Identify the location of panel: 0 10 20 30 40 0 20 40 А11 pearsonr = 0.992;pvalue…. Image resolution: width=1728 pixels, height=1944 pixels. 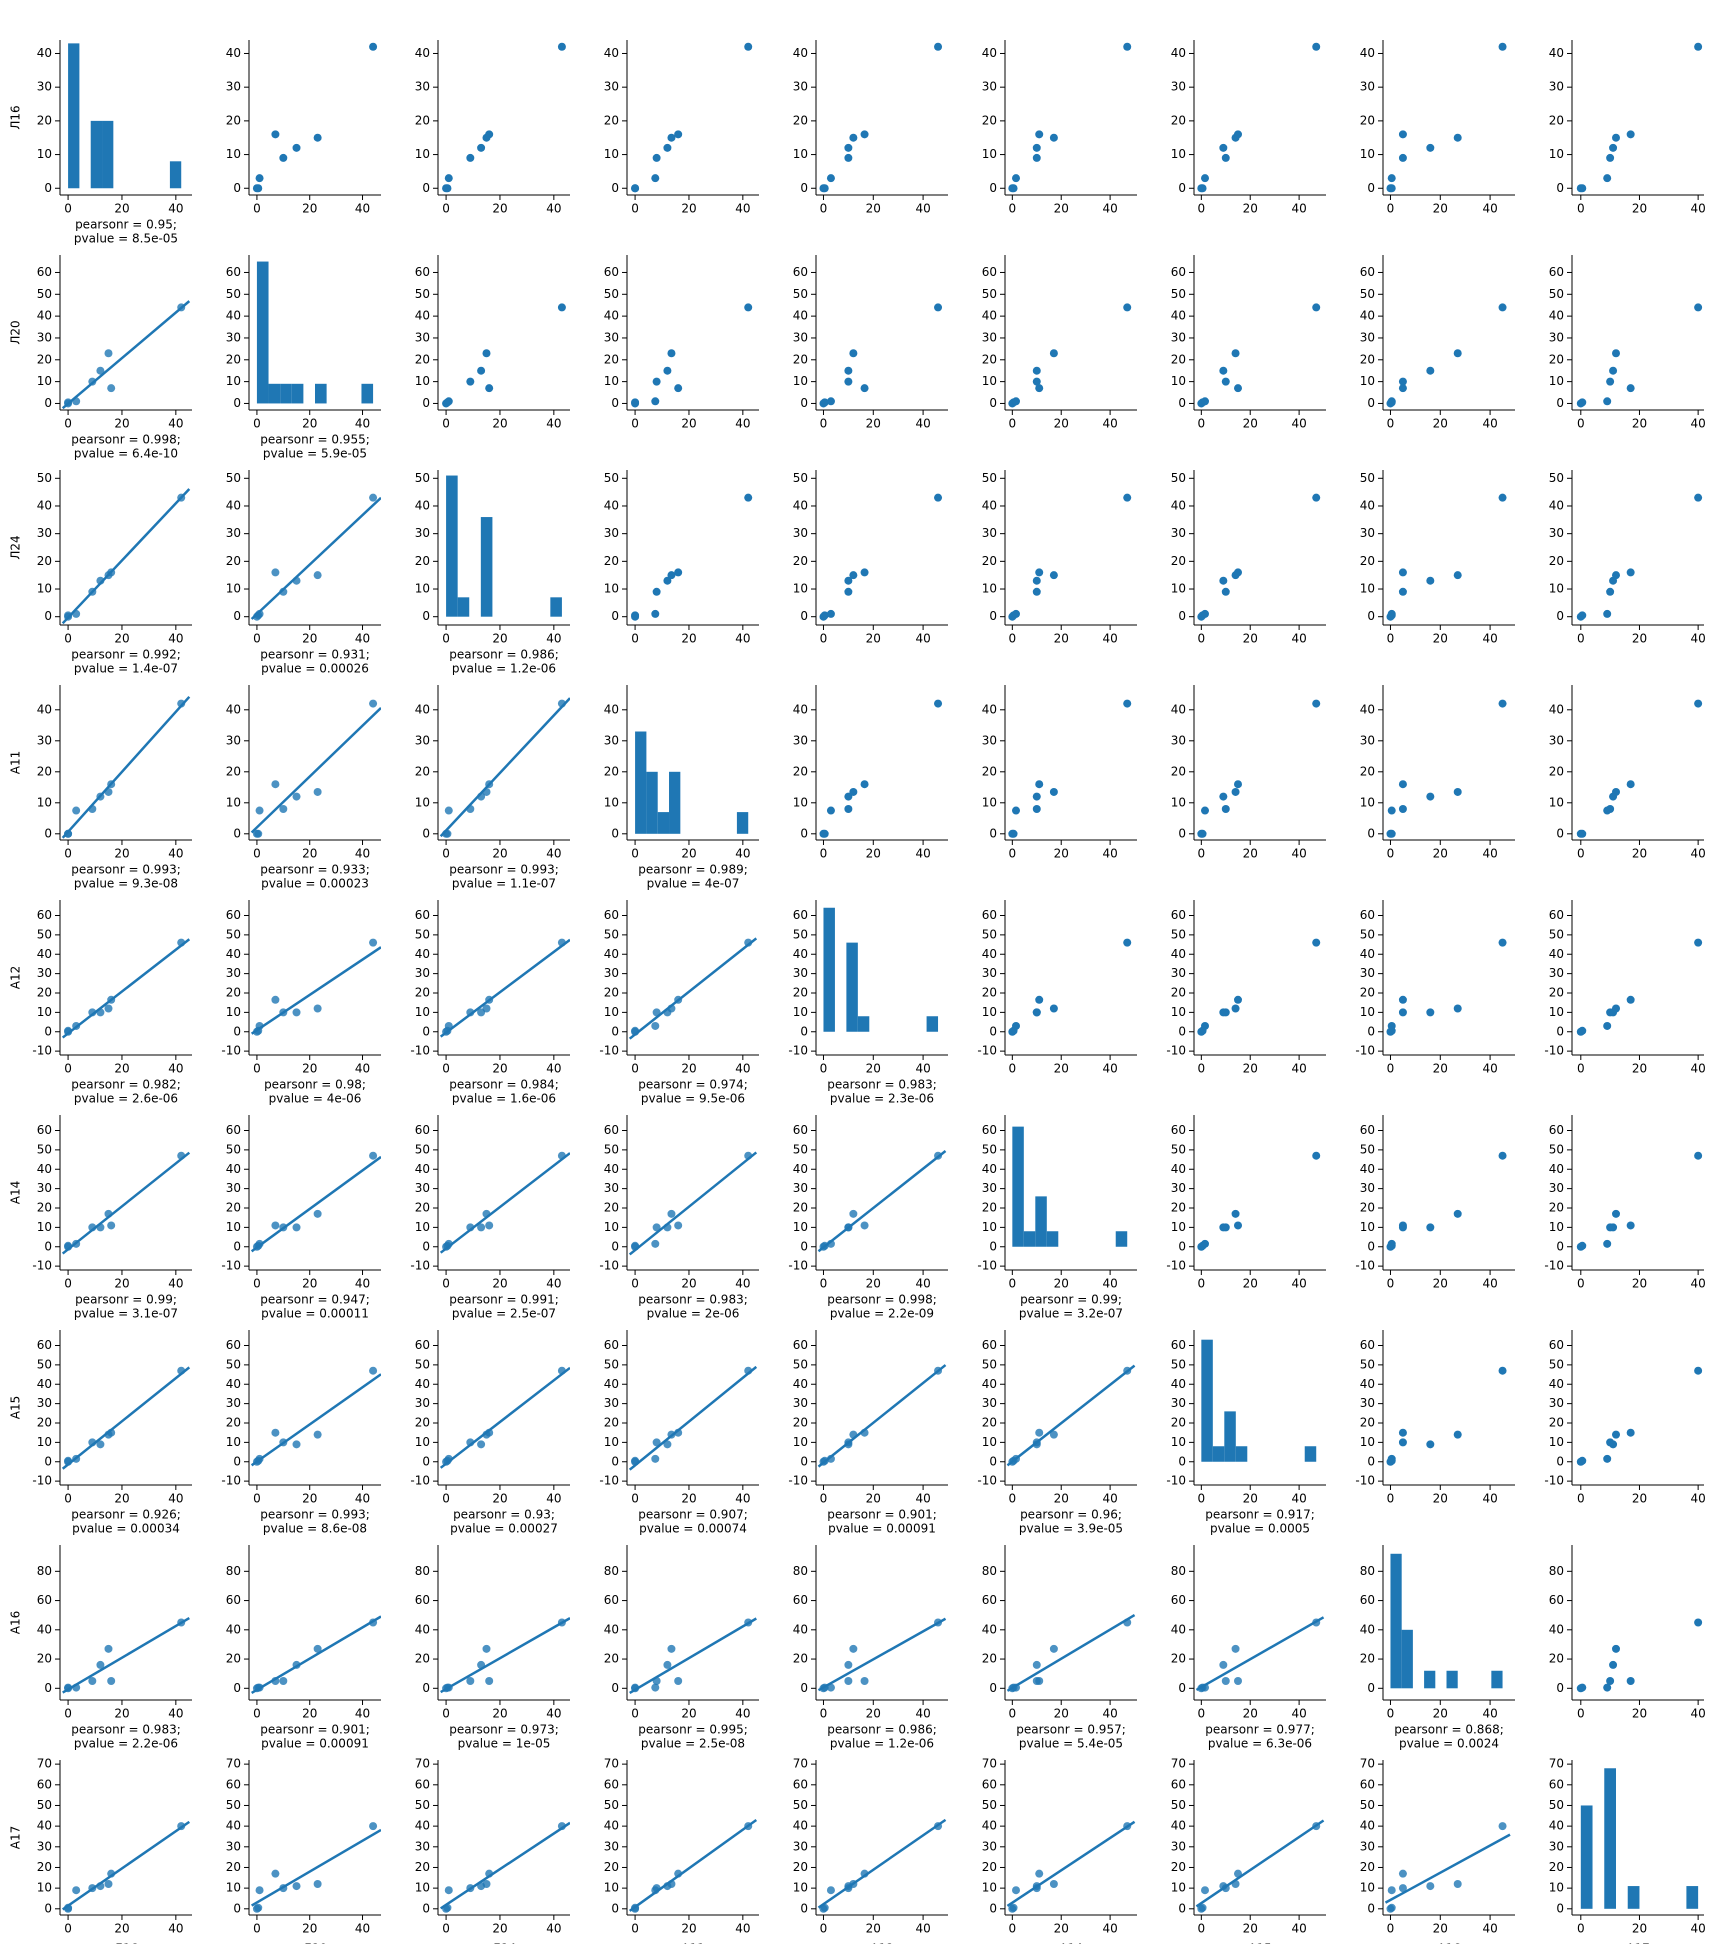
(100, 754).